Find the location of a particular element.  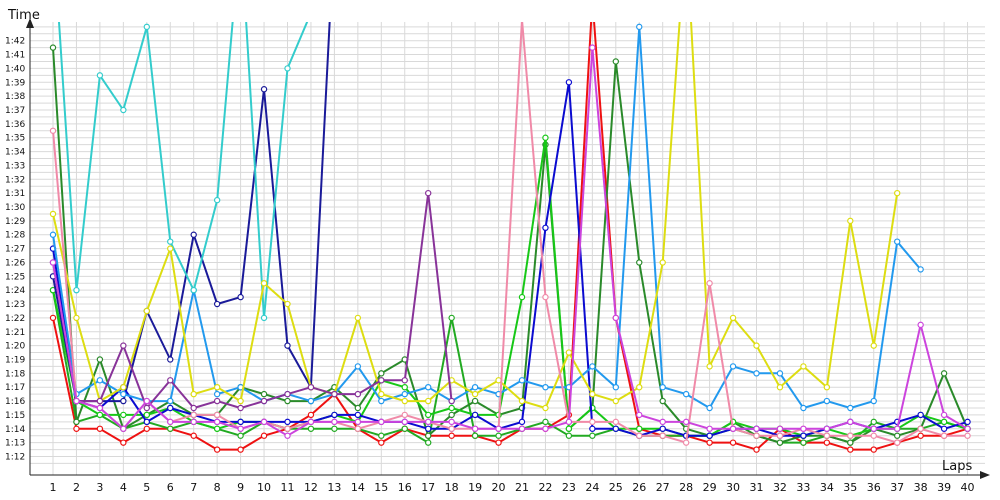

y-tick-label: 1:29 is located at coordinates (15, 222).